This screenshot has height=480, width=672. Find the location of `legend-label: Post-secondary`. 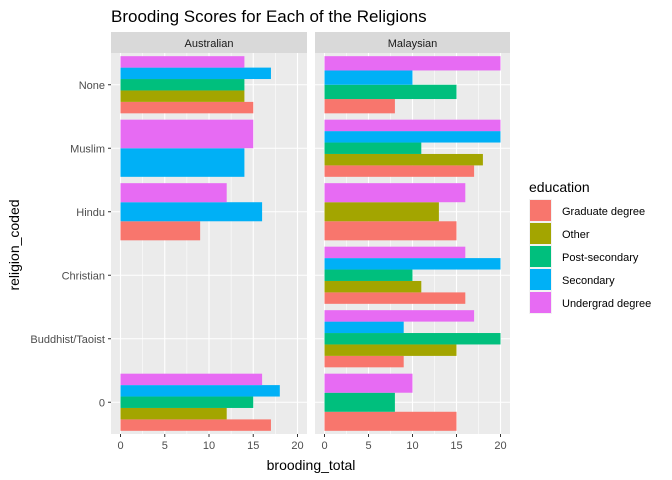

legend-label: Post-secondary is located at coordinates (600, 258).